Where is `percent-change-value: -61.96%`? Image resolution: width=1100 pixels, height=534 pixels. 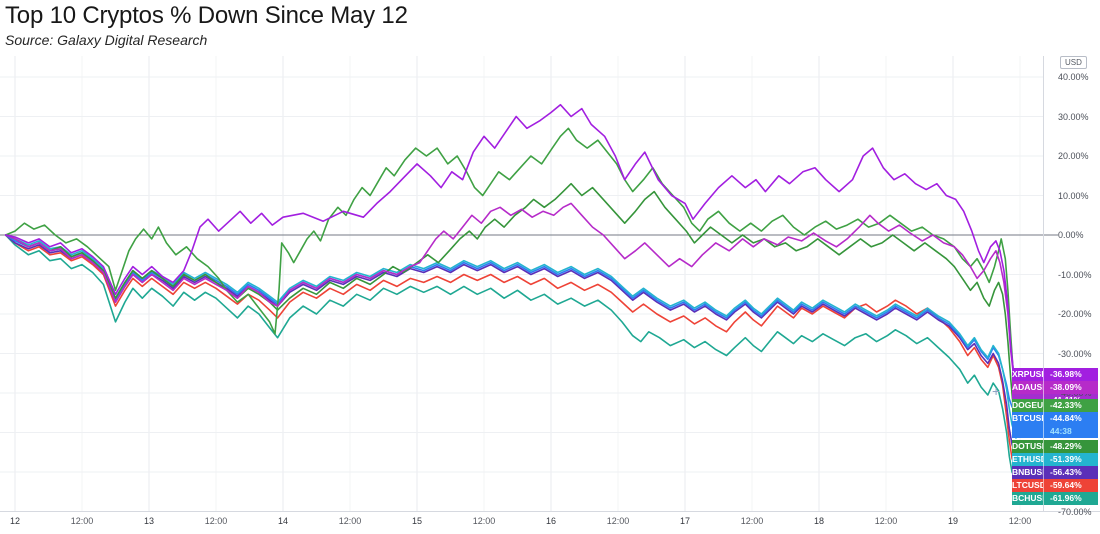 percent-change-value: -61.96% is located at coordinates (1066, 498).